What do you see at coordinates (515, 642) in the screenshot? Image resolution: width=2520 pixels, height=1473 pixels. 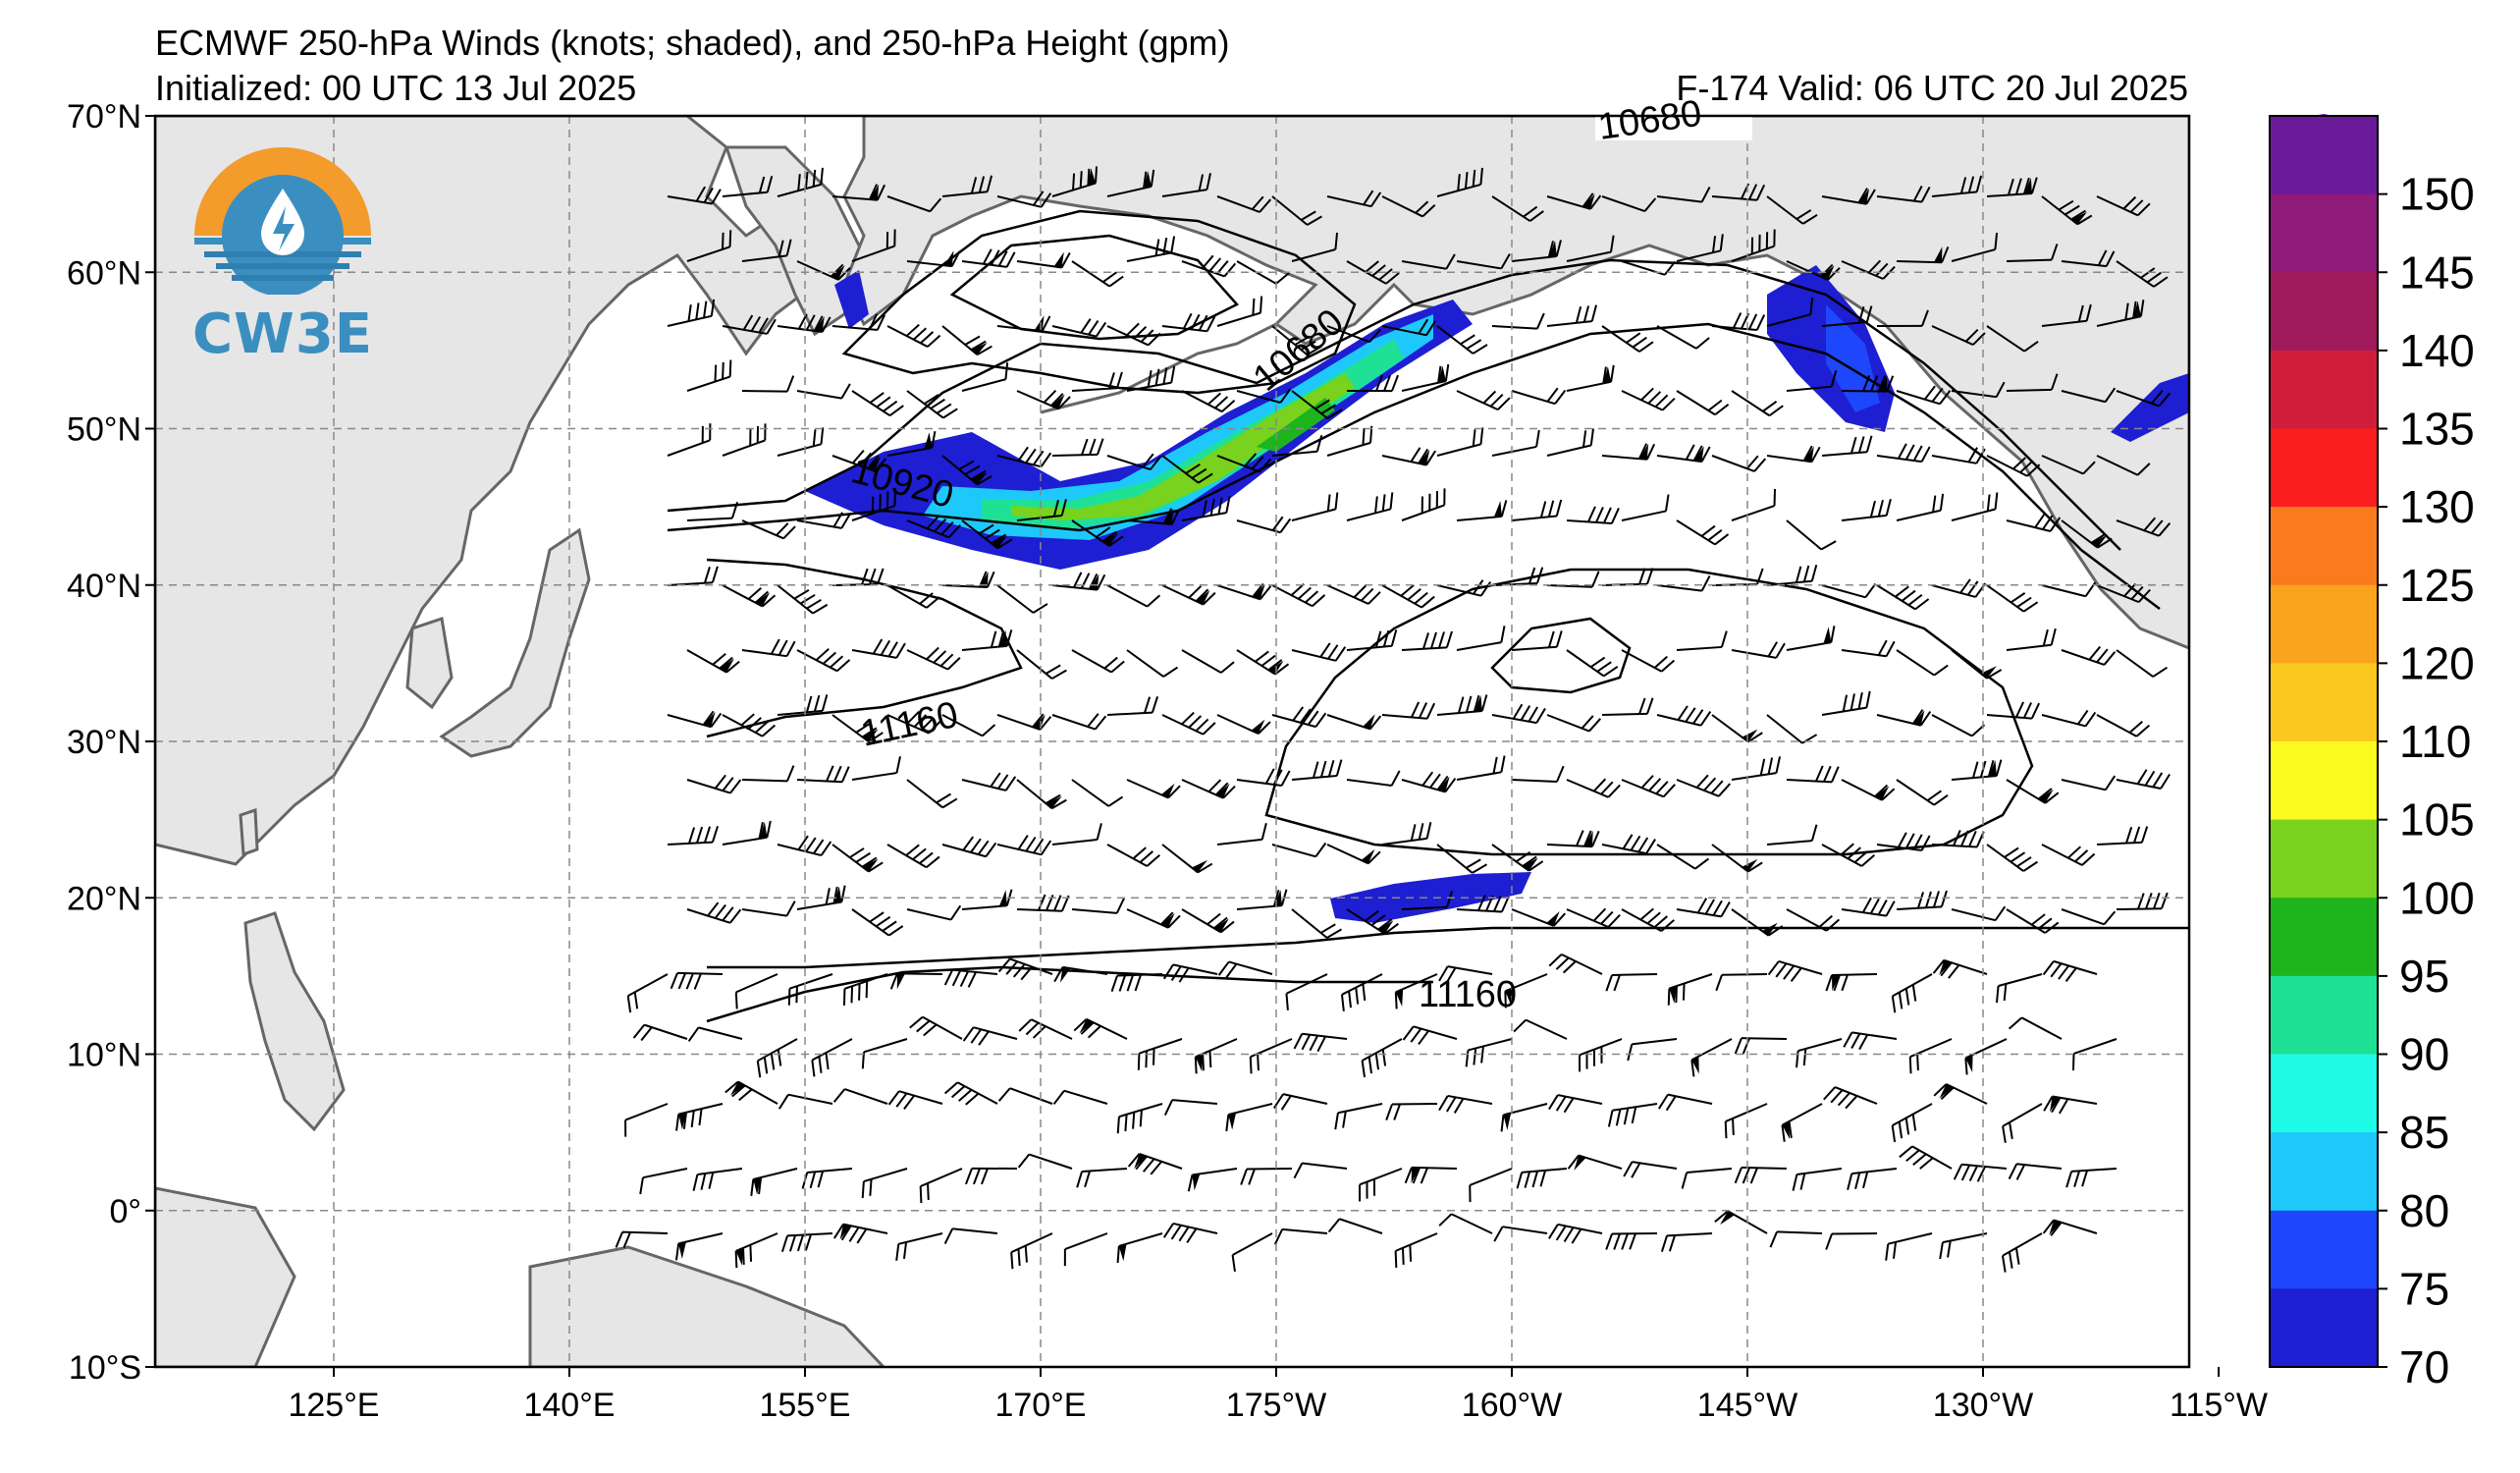 I see `land-japan` at bounding box center [515, 642].